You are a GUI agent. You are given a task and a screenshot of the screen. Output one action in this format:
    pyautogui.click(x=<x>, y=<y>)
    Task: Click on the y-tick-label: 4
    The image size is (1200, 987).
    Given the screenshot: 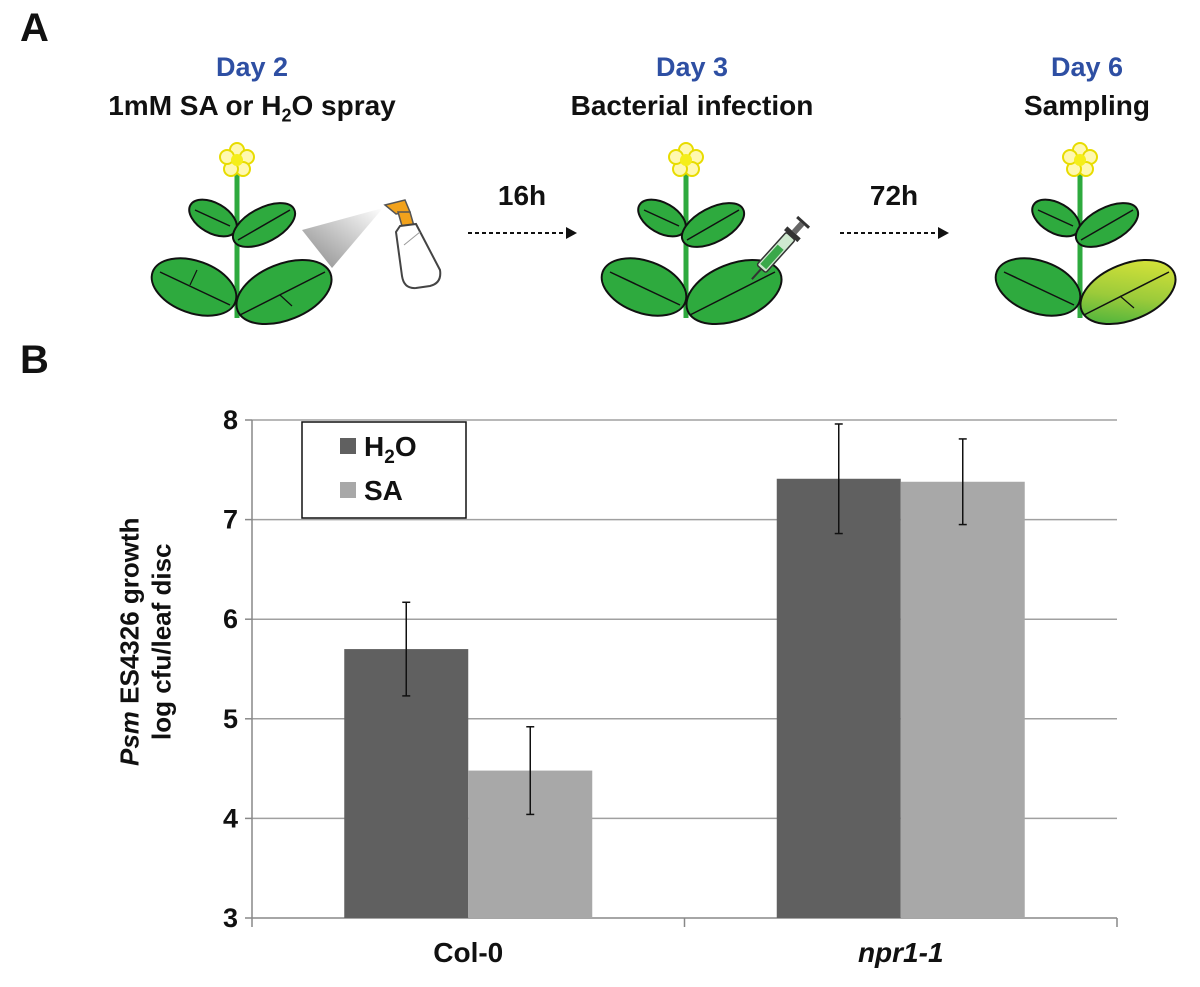 What is the action you would take?
    pyautogui.click(x=230, y=818)
    